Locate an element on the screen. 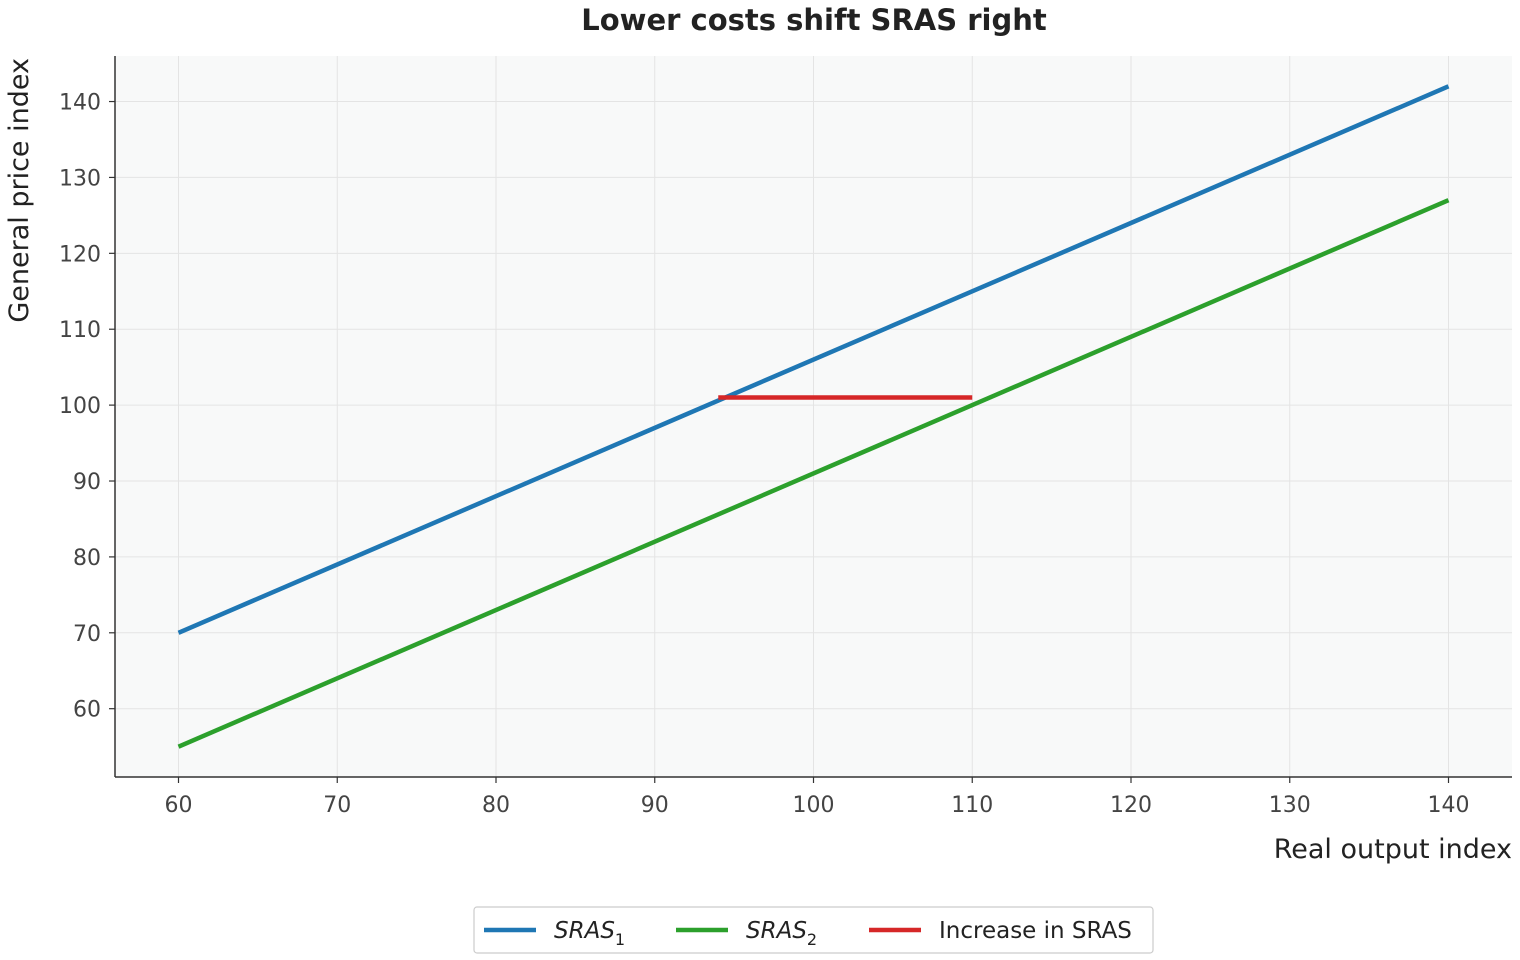 The width and height of the screenshot is (1520, 960). y-axis-label: General price index is located at coordinates (19, 190).